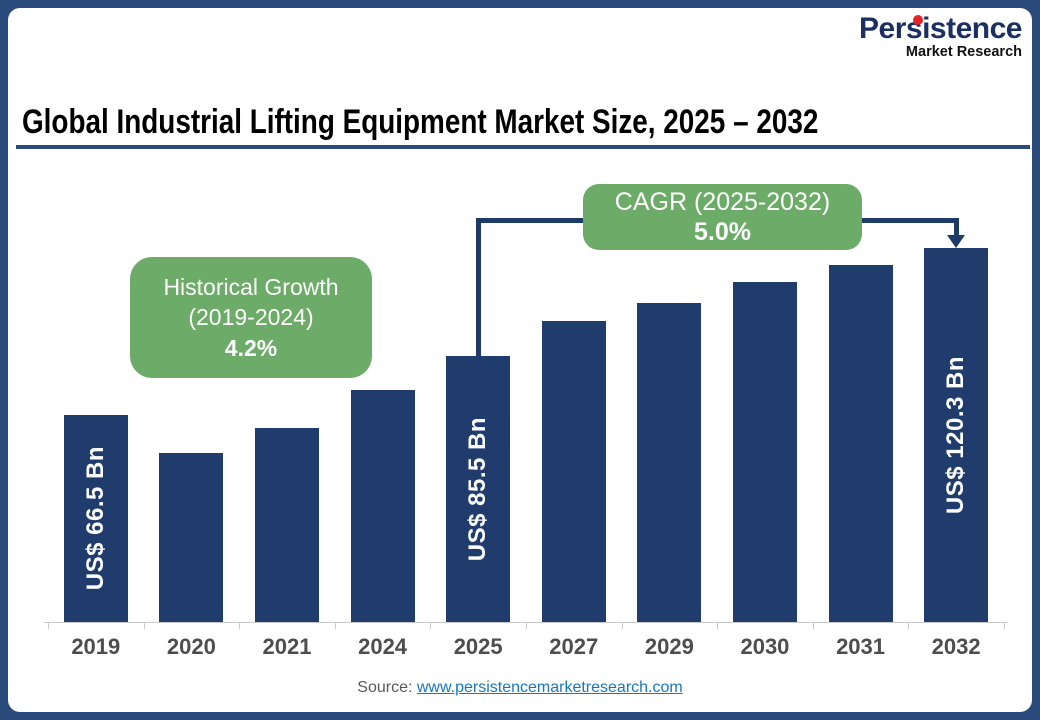 This screenshot has height=720, width=1040. What do you see at coordinates (956, 227) in the screenshot?
I see `cagr-bracket-end-line` at bounding box center [956, 227].